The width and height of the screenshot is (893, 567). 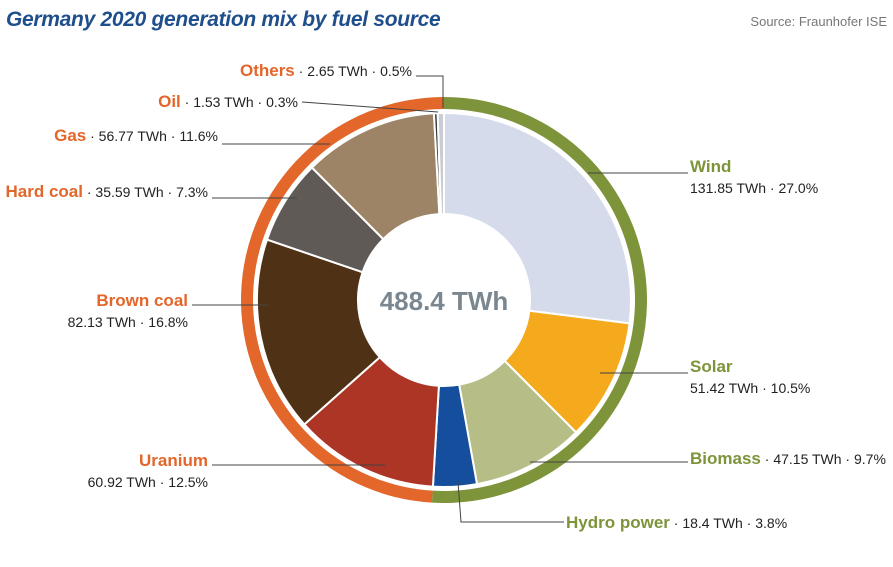 I want to click on slice-brown-coal, so click(x=319, y=332).